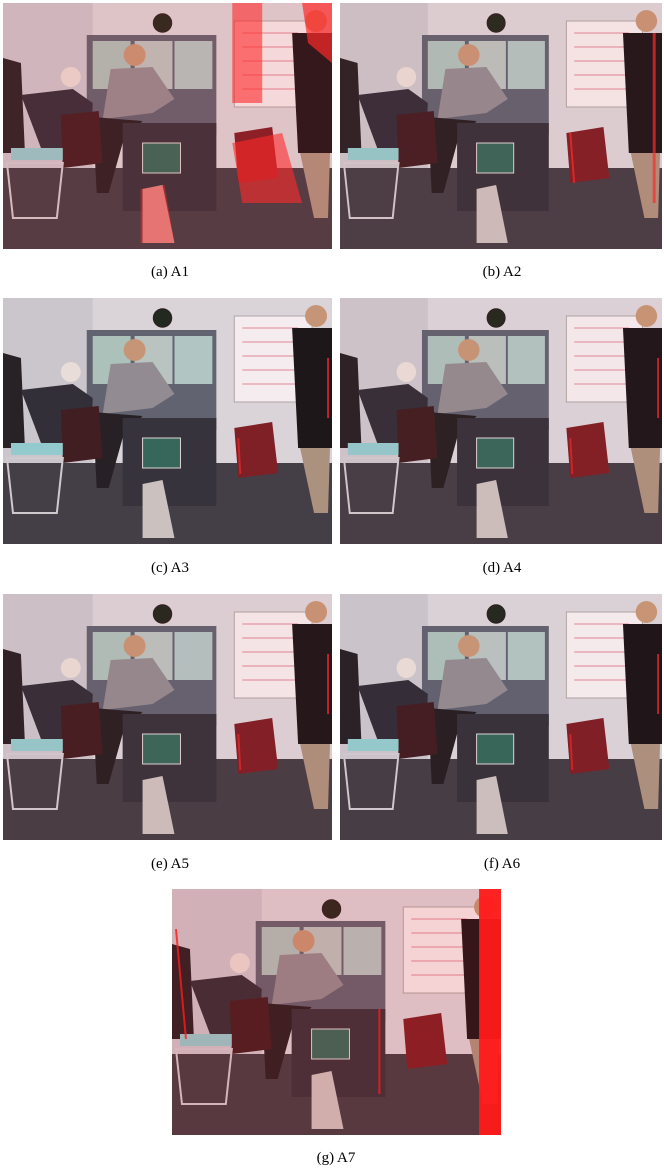 This screenshot has height=1176, width=664. I want to click on caption-a5: (e) A5, so click(170, 864).